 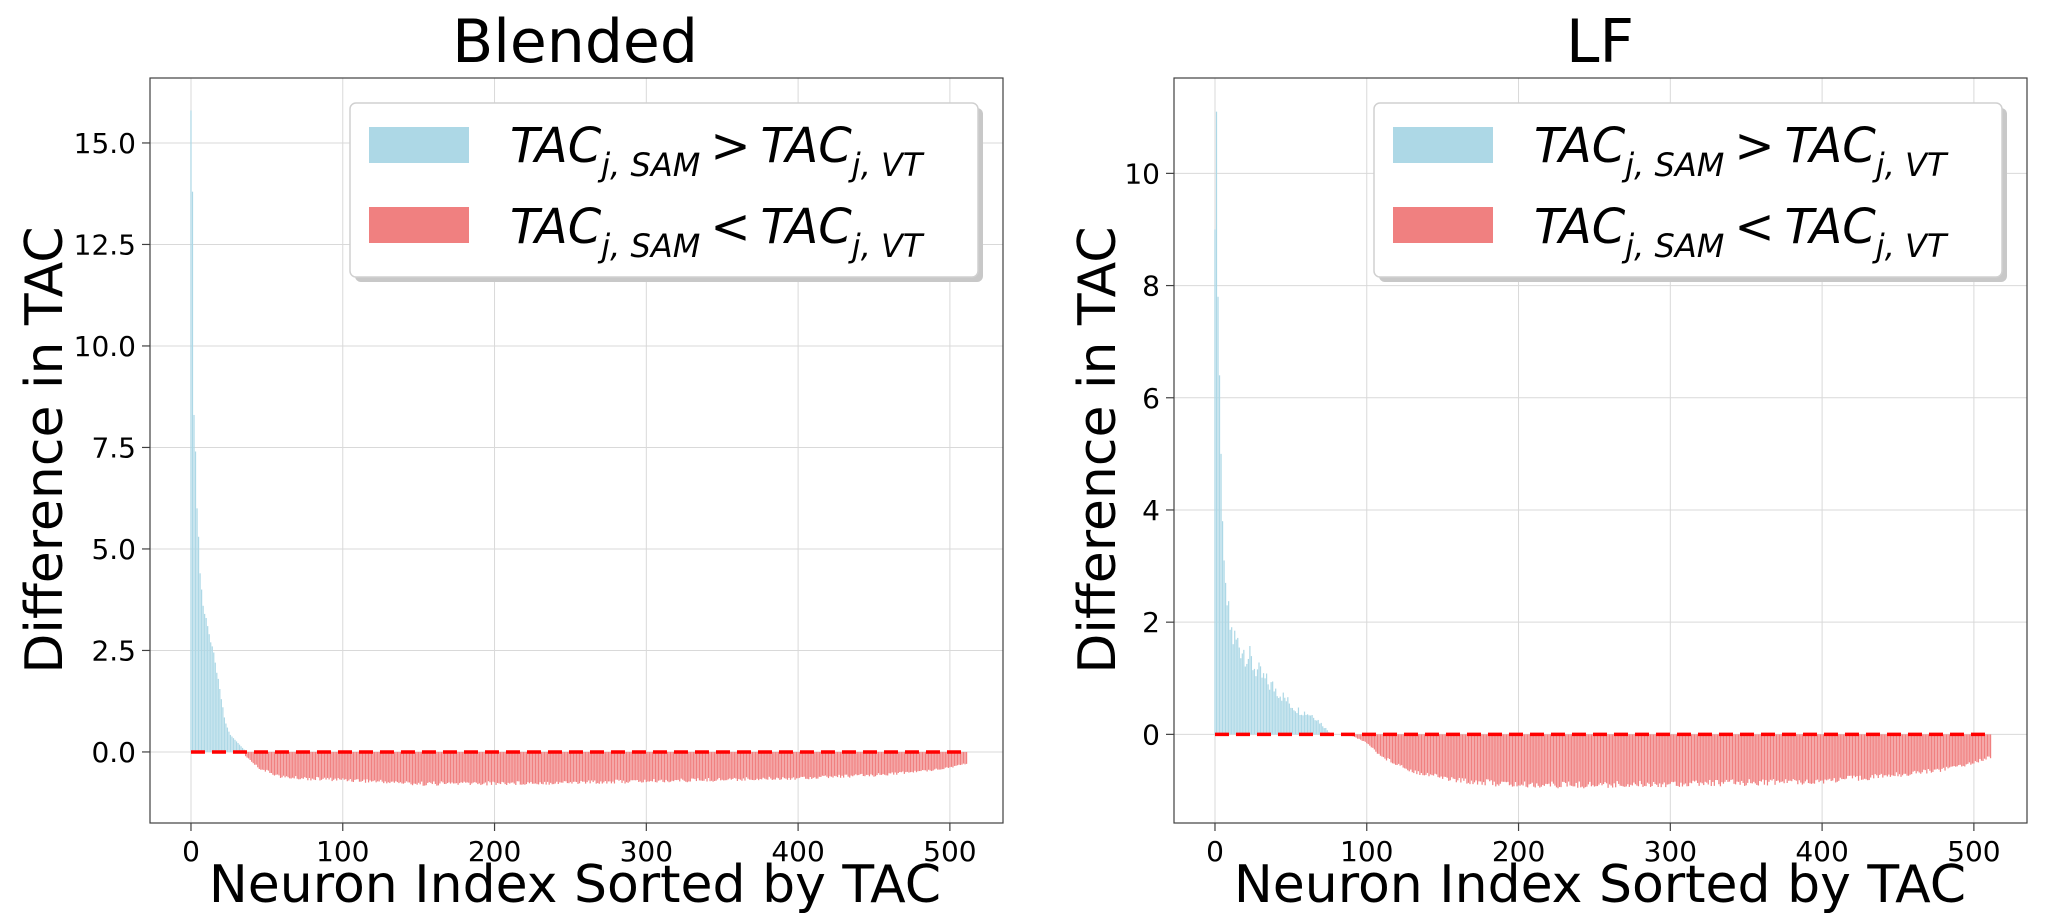 What do you see at coordinates (105, 143) in the screenshot?
I see `y-tick-label: 15.0` at bounding box center [105, 143].